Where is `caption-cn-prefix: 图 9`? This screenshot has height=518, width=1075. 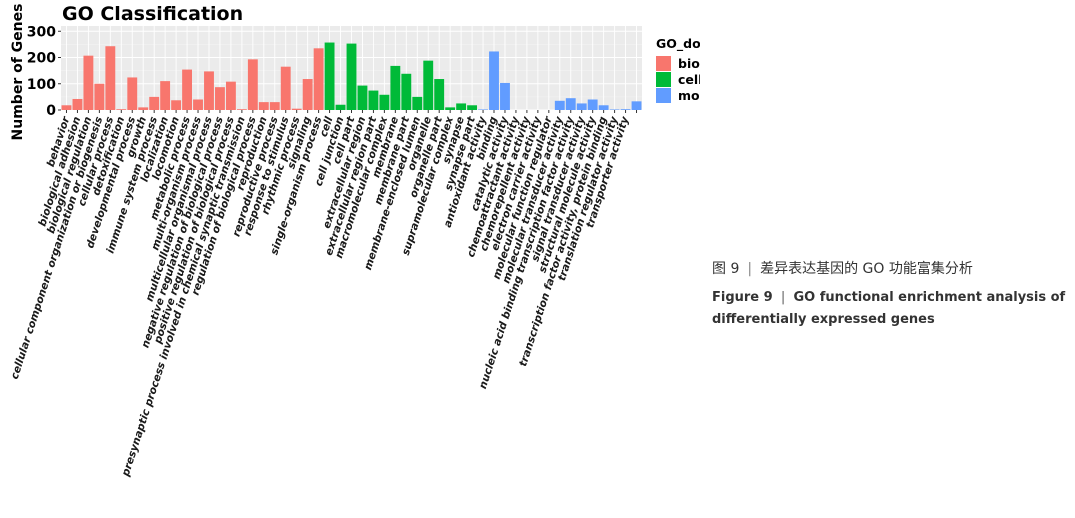
caption-cn-prefix: 图 9 is located at coordinates (726, 269).